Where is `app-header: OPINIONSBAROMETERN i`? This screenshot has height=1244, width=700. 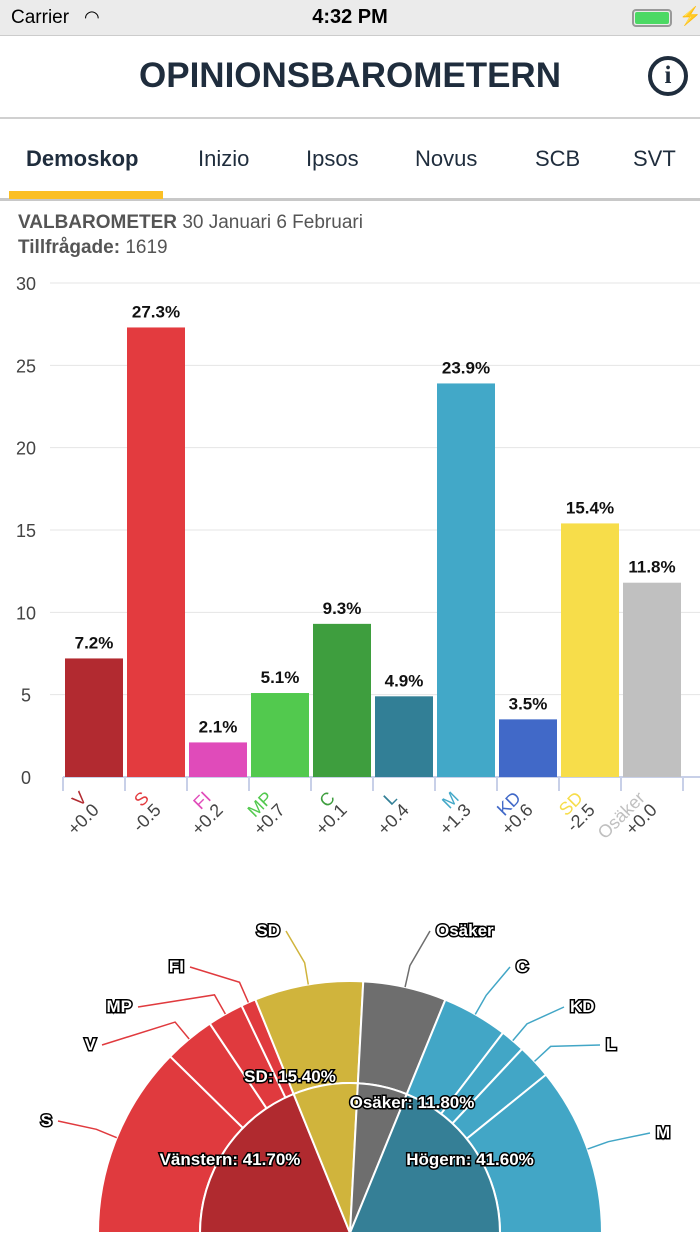
app-header: OPINIONSBAROMETERN i is located at coordinates (350, 77).